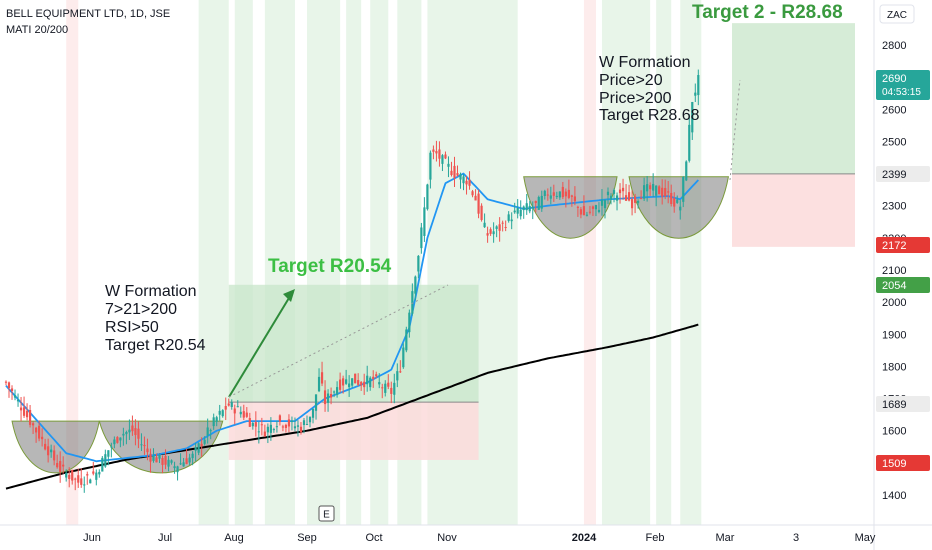  What do you see at coordinates (894, 496) in the screenshot?
I see `price-tick-label: 1400` at bounding box center [894, 496].